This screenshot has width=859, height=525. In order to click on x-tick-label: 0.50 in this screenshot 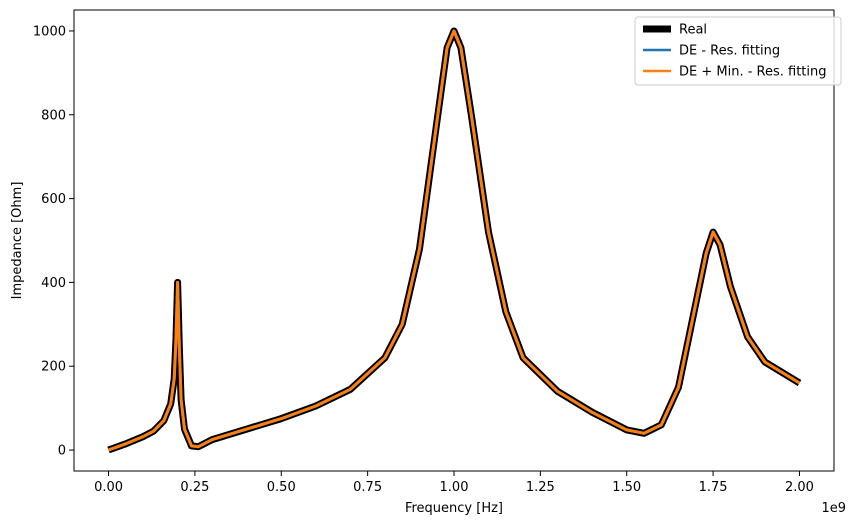, I will do `click(281, 487)`.